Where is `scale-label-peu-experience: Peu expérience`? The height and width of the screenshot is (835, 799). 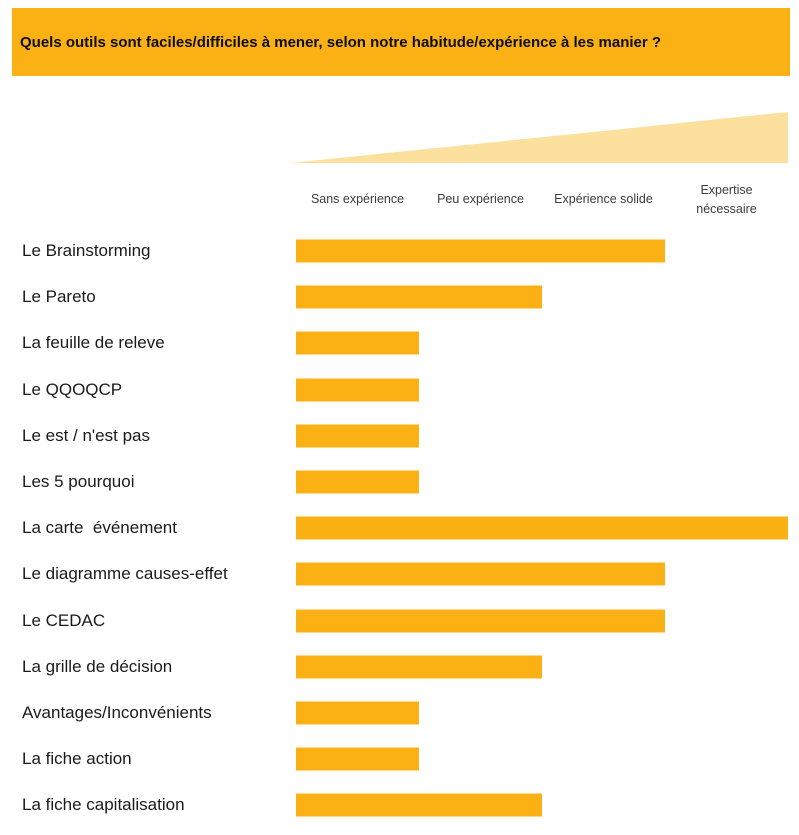
scale-label-peu-experience: Peu expérience is located at coordinates (480, 199).